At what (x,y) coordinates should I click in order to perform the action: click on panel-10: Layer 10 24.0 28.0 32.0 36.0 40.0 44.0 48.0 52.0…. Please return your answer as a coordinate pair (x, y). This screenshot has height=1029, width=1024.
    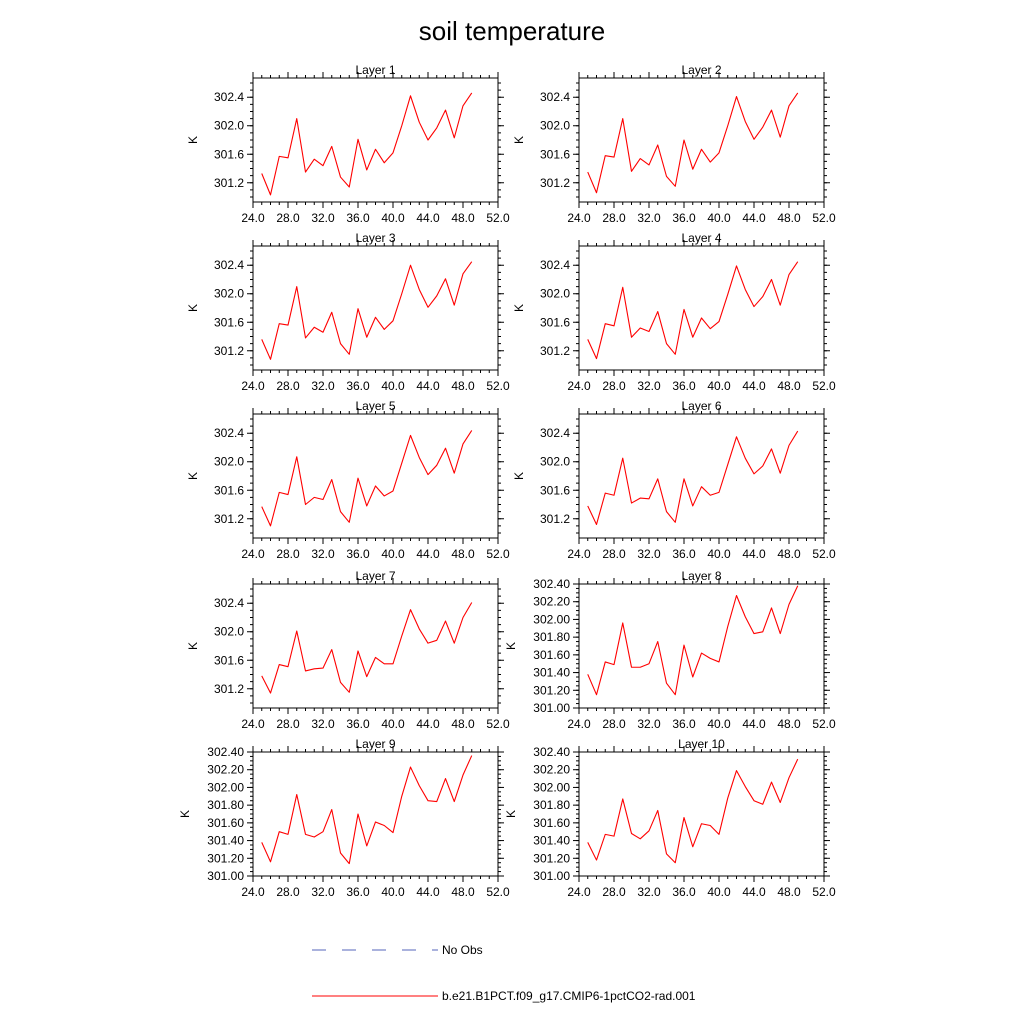
    Looking at the image, I should click on (670, 818).